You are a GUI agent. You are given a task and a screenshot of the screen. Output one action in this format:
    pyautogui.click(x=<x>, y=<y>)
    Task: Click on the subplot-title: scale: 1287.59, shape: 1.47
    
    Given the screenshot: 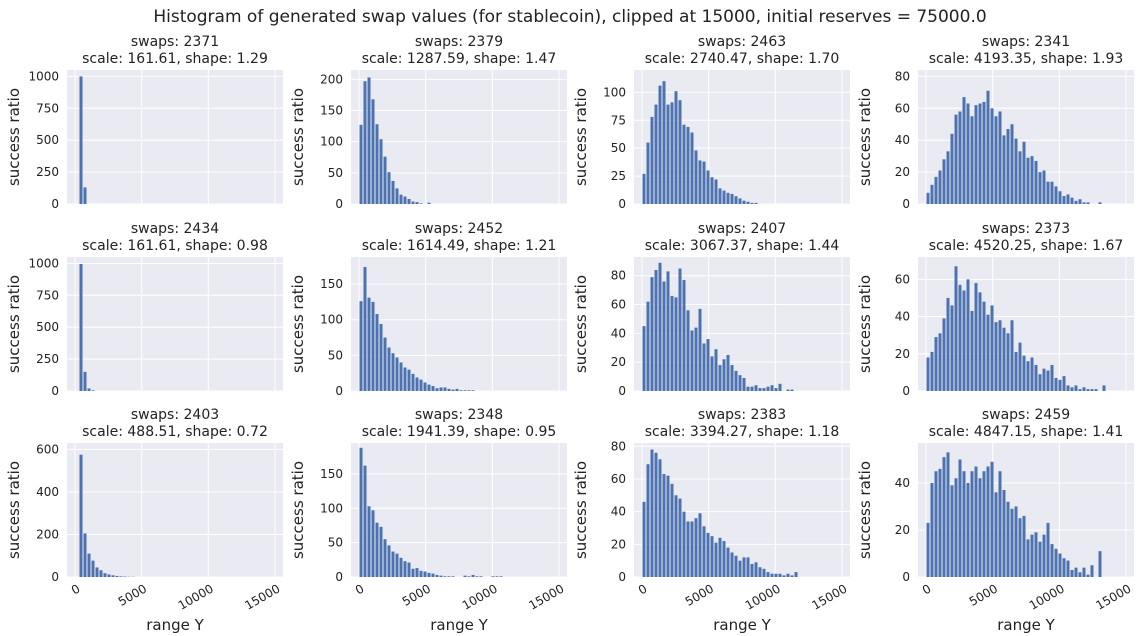 What is the action you would take?
    pyautogui.click(x=459, y=59)
    